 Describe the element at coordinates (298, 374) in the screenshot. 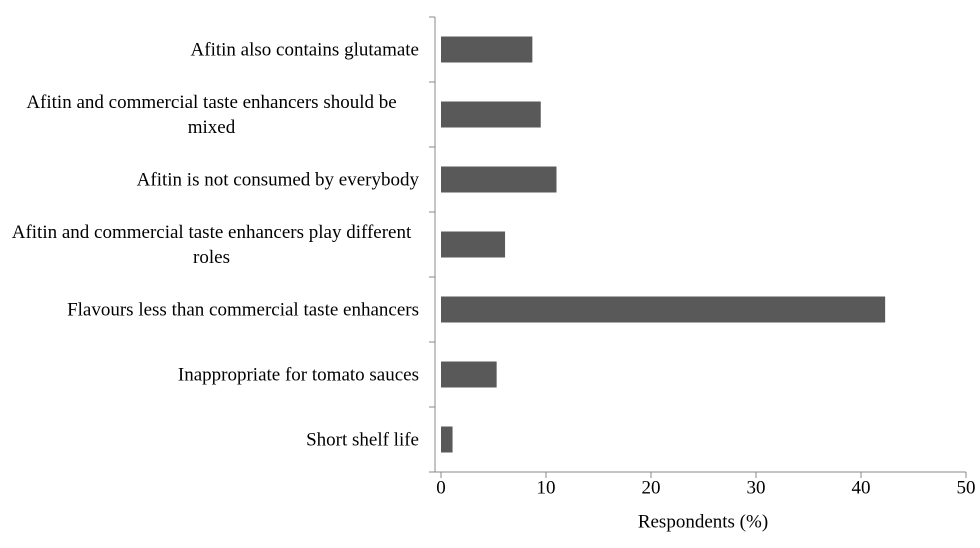

I see `y-tick-label: Inappropriate for tomato sauces` at that location.